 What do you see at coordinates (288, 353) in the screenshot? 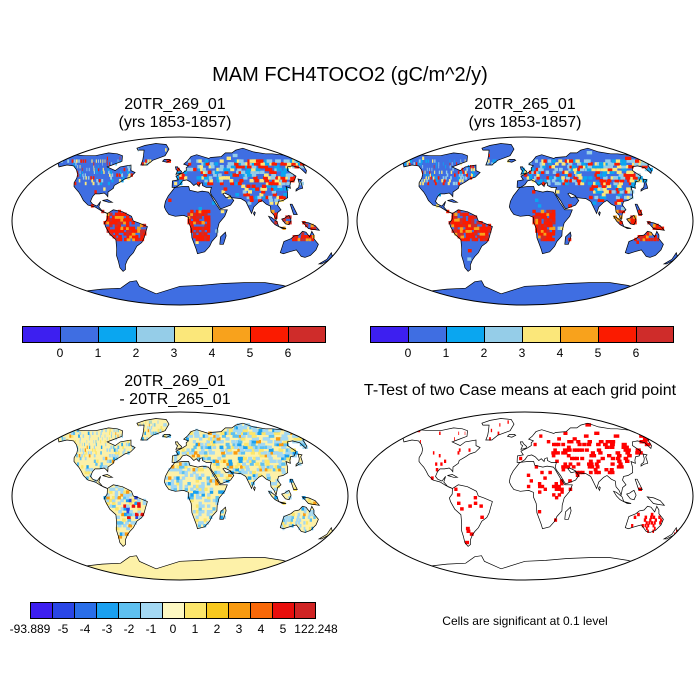
I see `colorbar-label: 6` at bounding box center [288, 353].